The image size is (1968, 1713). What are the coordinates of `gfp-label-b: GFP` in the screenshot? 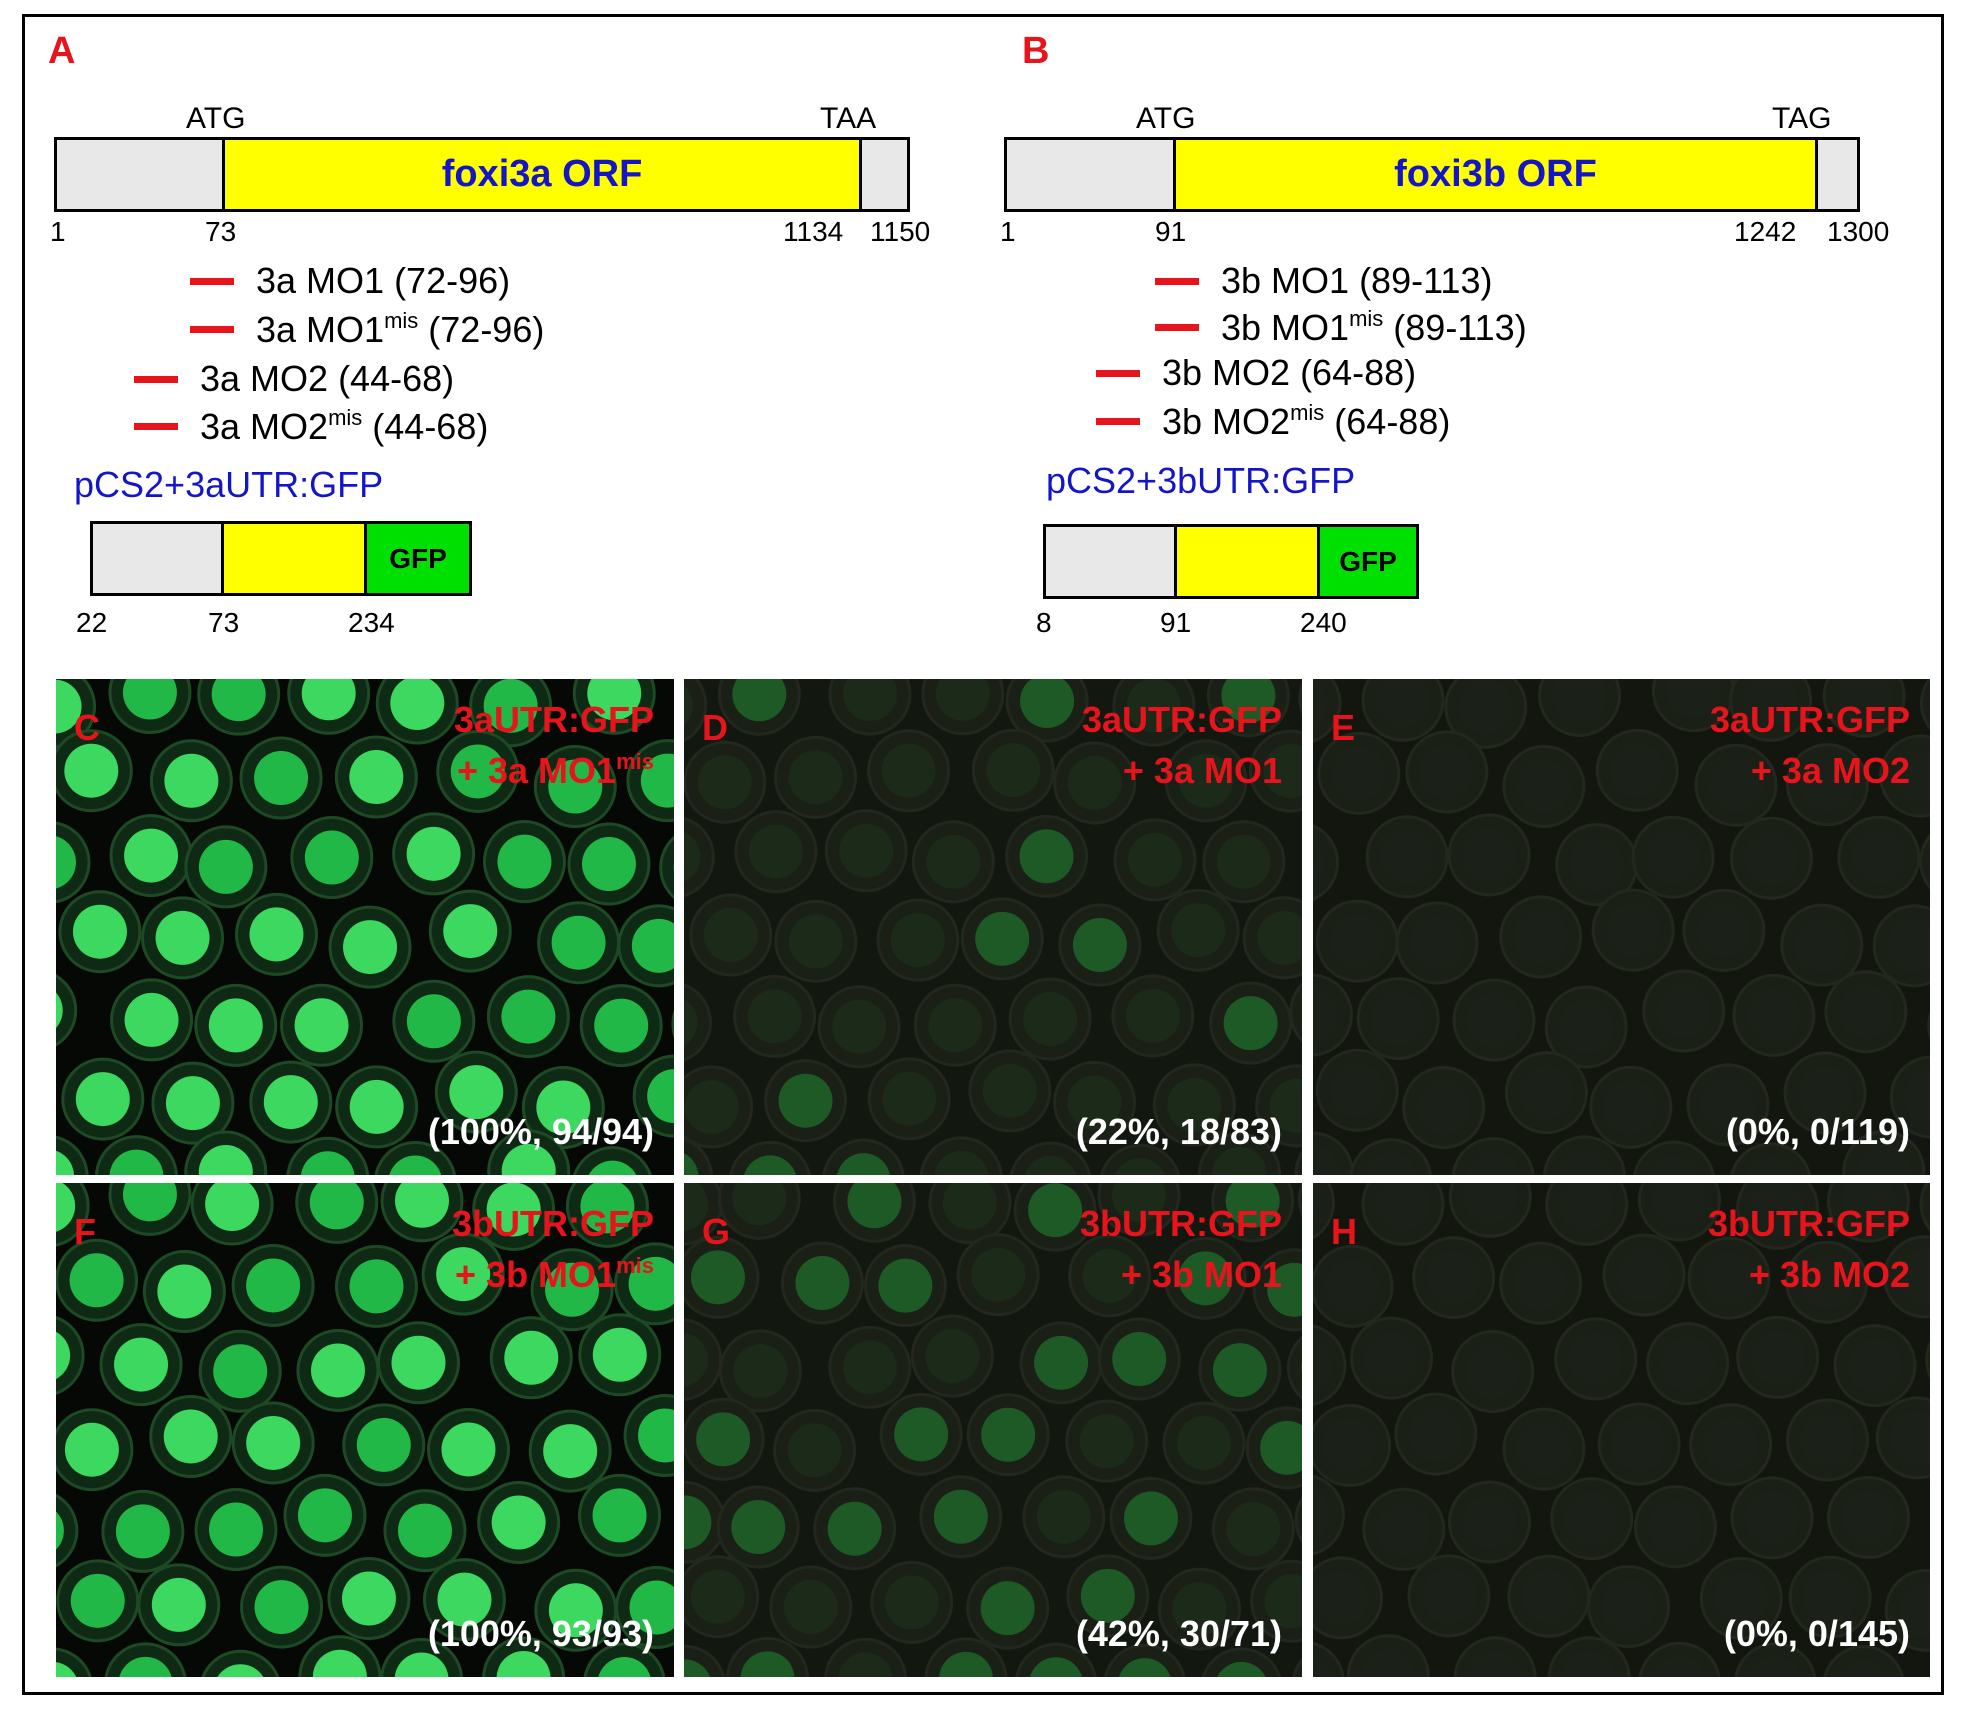 It's located at (1368, 561).